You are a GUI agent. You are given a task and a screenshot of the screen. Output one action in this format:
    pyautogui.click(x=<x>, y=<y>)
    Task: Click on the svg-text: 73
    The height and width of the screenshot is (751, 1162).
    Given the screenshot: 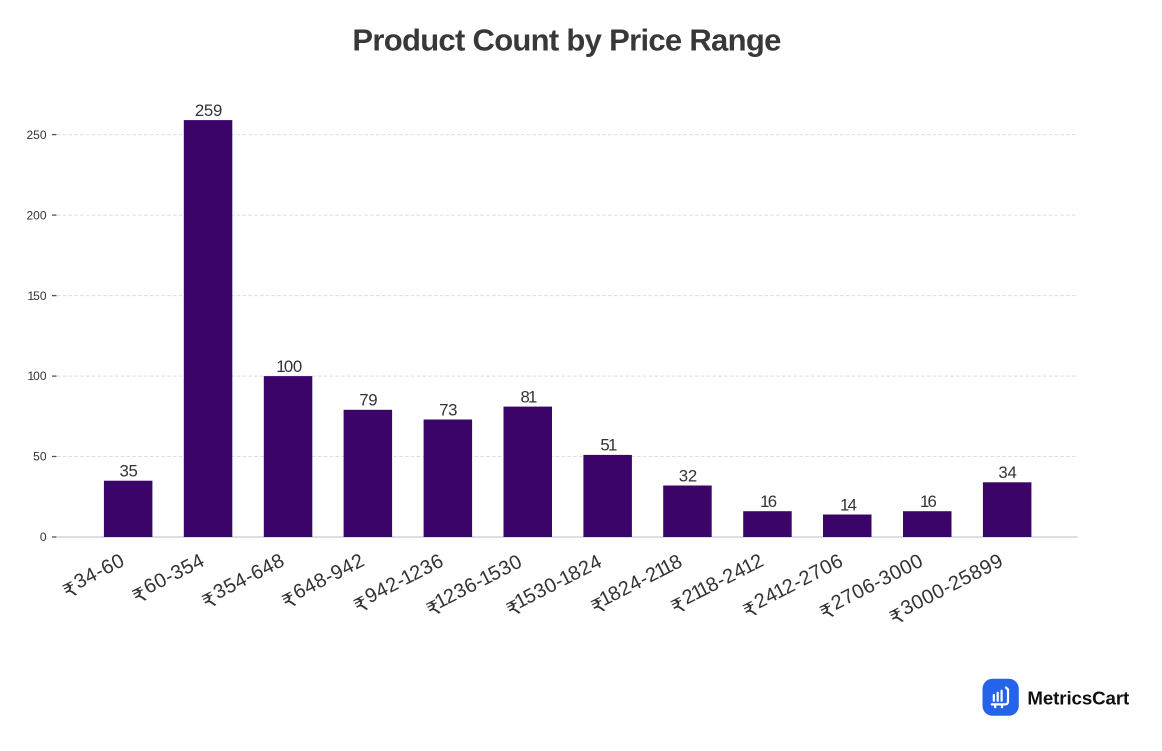 What is the action you would take?
    pyautogui.click(x=448, y=409)
    